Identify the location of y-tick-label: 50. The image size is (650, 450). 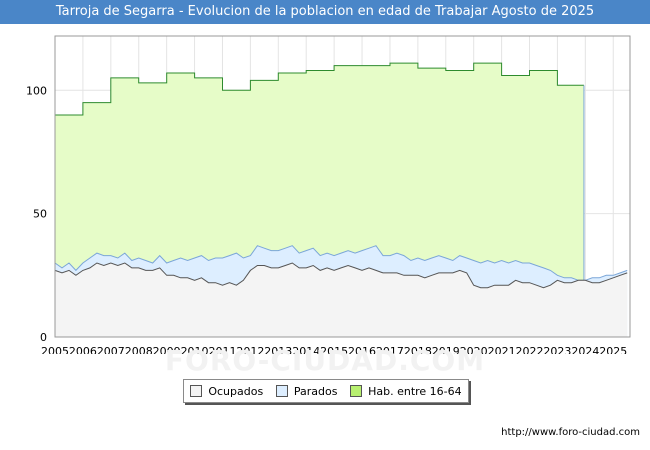
(40, 214).